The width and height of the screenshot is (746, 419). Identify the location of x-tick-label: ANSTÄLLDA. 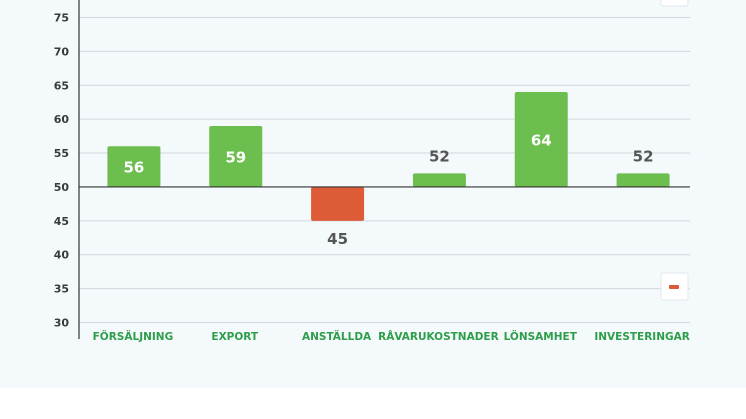
(337, 336).